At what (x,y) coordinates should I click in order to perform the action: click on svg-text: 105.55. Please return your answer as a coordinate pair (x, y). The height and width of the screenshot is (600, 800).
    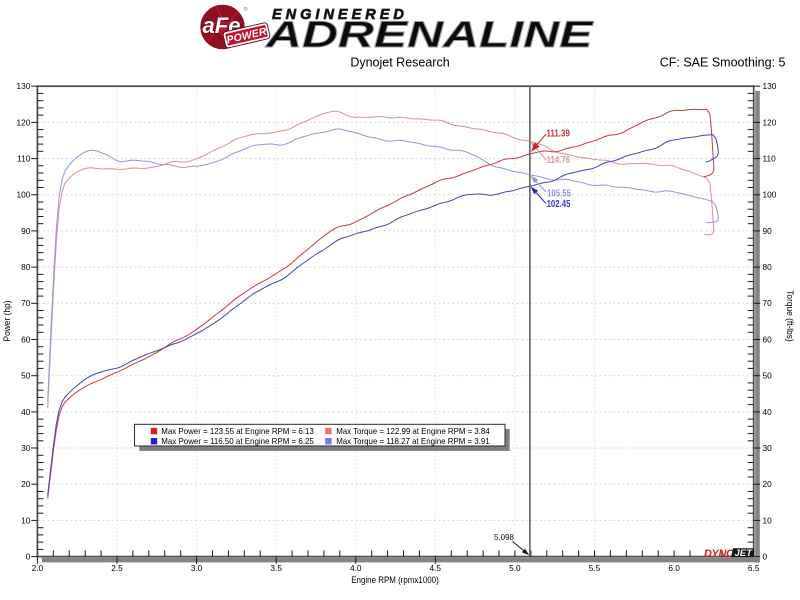
    Looking at the image, I should click on (559, 194).